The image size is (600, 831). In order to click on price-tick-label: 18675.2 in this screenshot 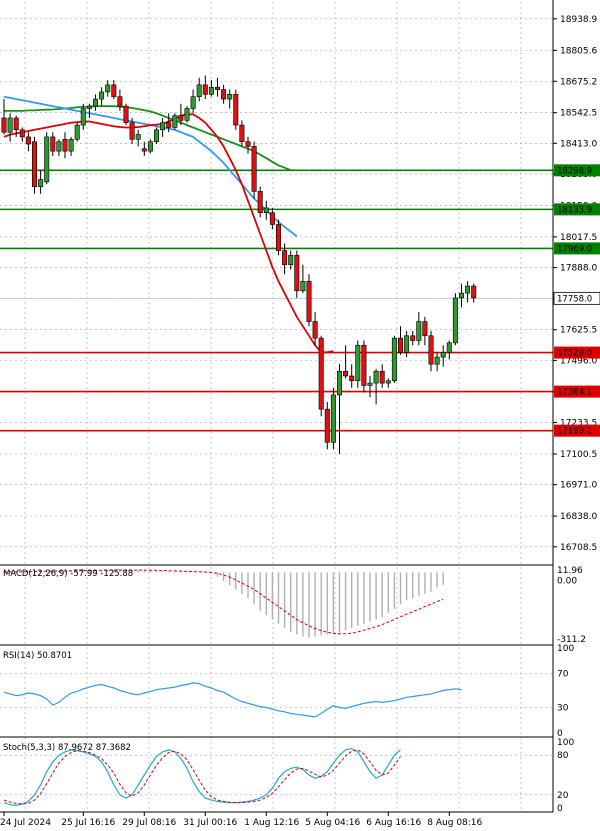, I will do `click(578, 82)`.